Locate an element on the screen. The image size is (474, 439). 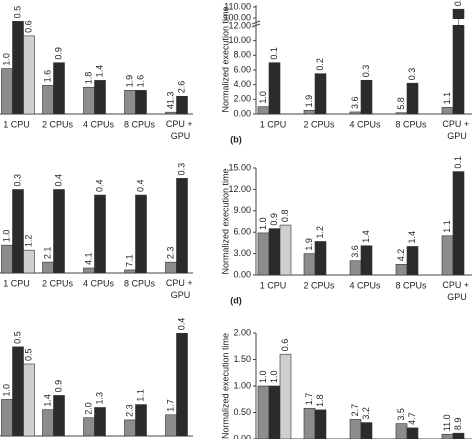
y-tick-label: 15.00 is located at coordinates (239, 167).